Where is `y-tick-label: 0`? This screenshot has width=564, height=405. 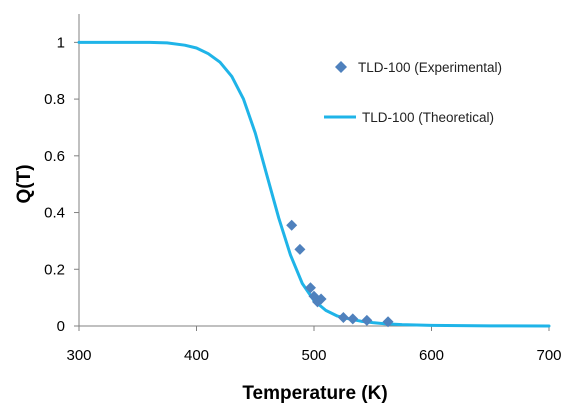 y-tick-label: 0 is located at coordinates (61, 326).